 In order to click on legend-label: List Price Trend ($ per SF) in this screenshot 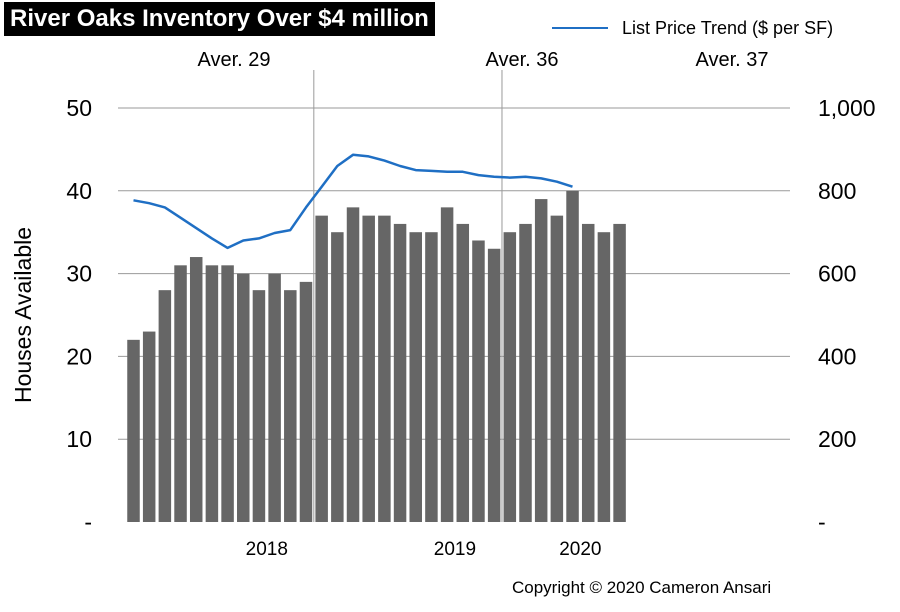, I will do `click(728, 27)`.